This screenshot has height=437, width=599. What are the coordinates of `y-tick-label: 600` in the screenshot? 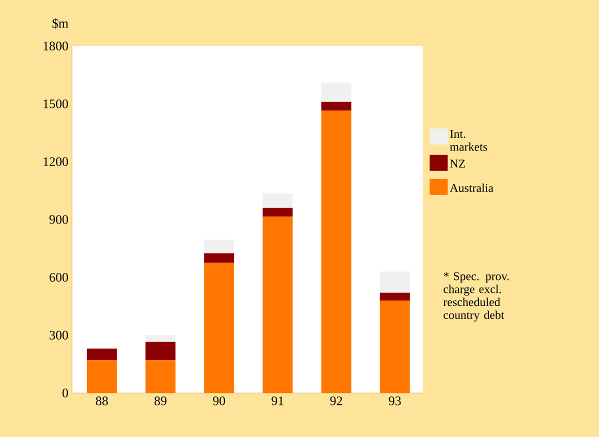 It's located at (59, 277).